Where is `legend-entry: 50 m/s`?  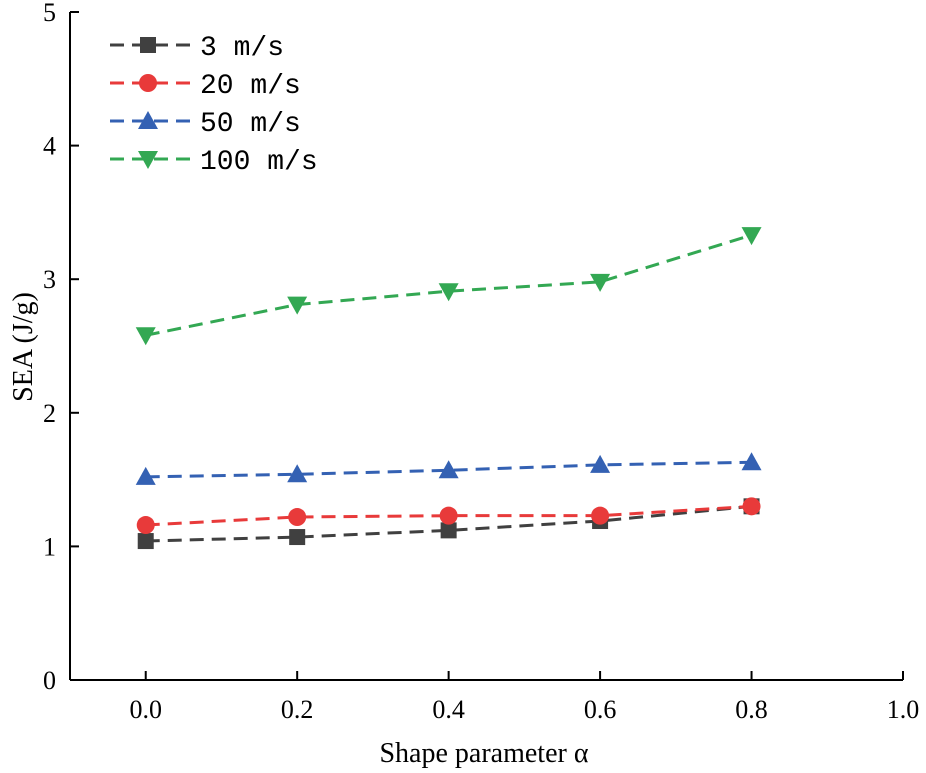 legend-entry: 50 m/s is located at coordinates (205, 124).